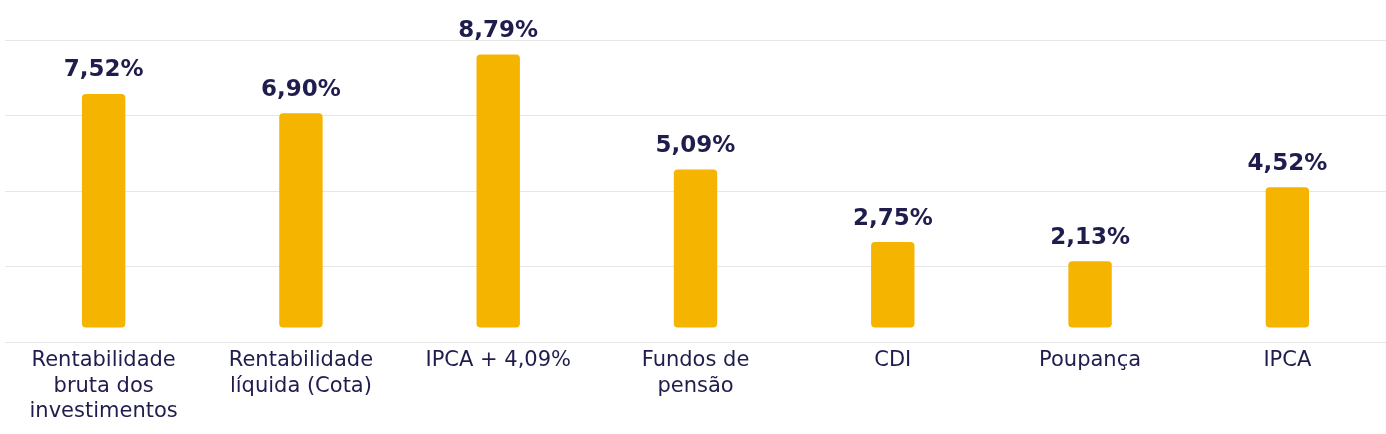 This screenshot has height=434, width=1386. Describe the element at coordinates (1287, 161) in the screenshot. I see `data-label: 4,52%` at that location.